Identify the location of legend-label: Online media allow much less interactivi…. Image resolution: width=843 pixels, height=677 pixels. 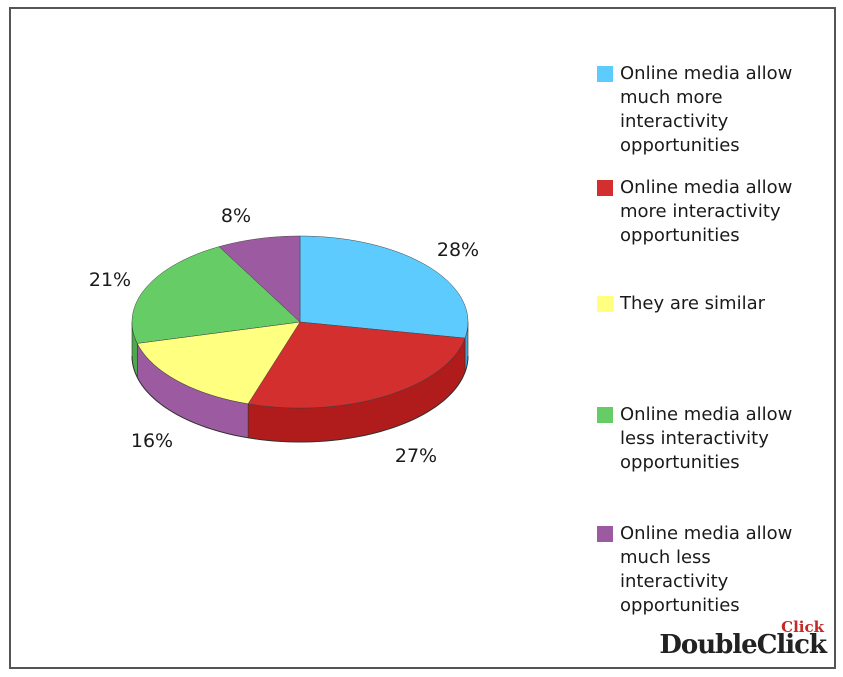
(706, 569).